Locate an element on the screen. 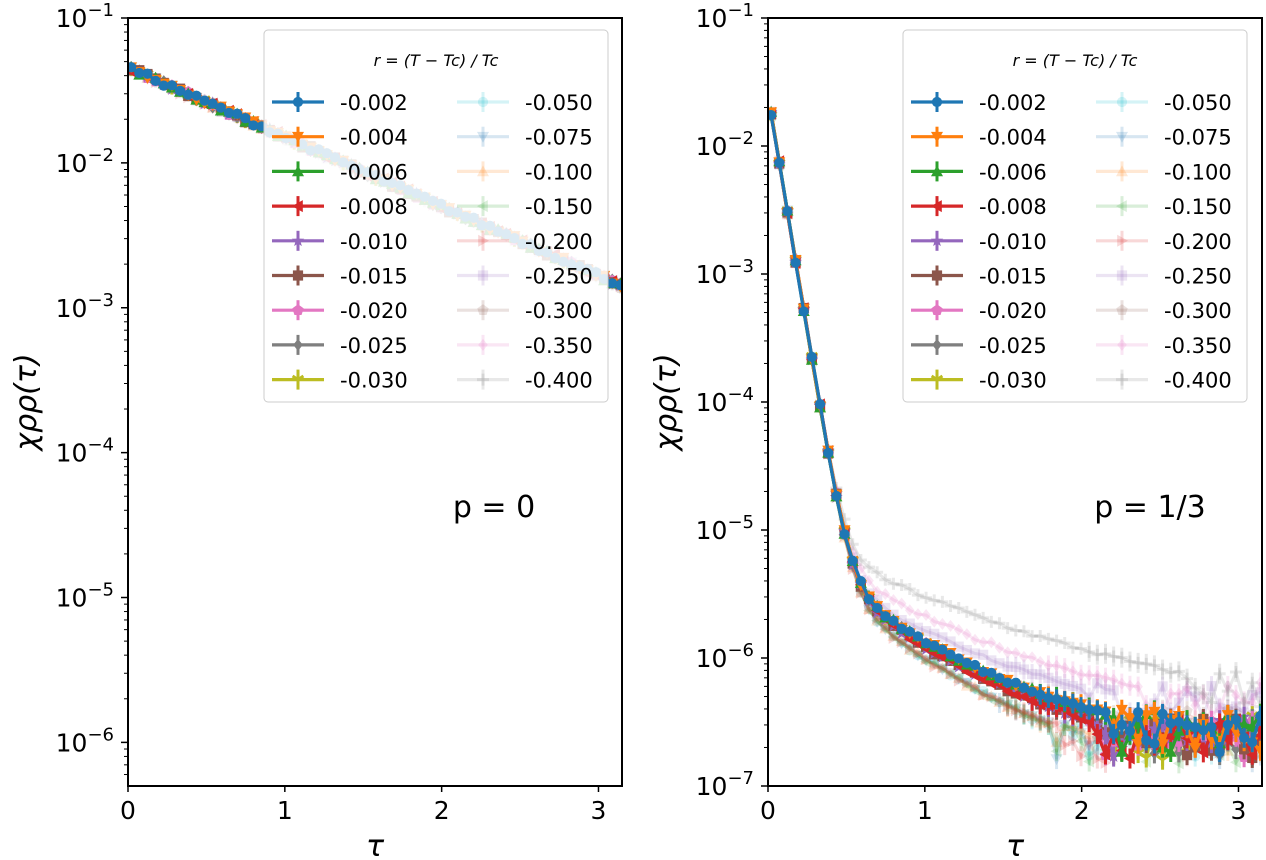 The height and width of the screenshot is (860, 1266). point--0.150-20 is located at coordinates (934, 662).